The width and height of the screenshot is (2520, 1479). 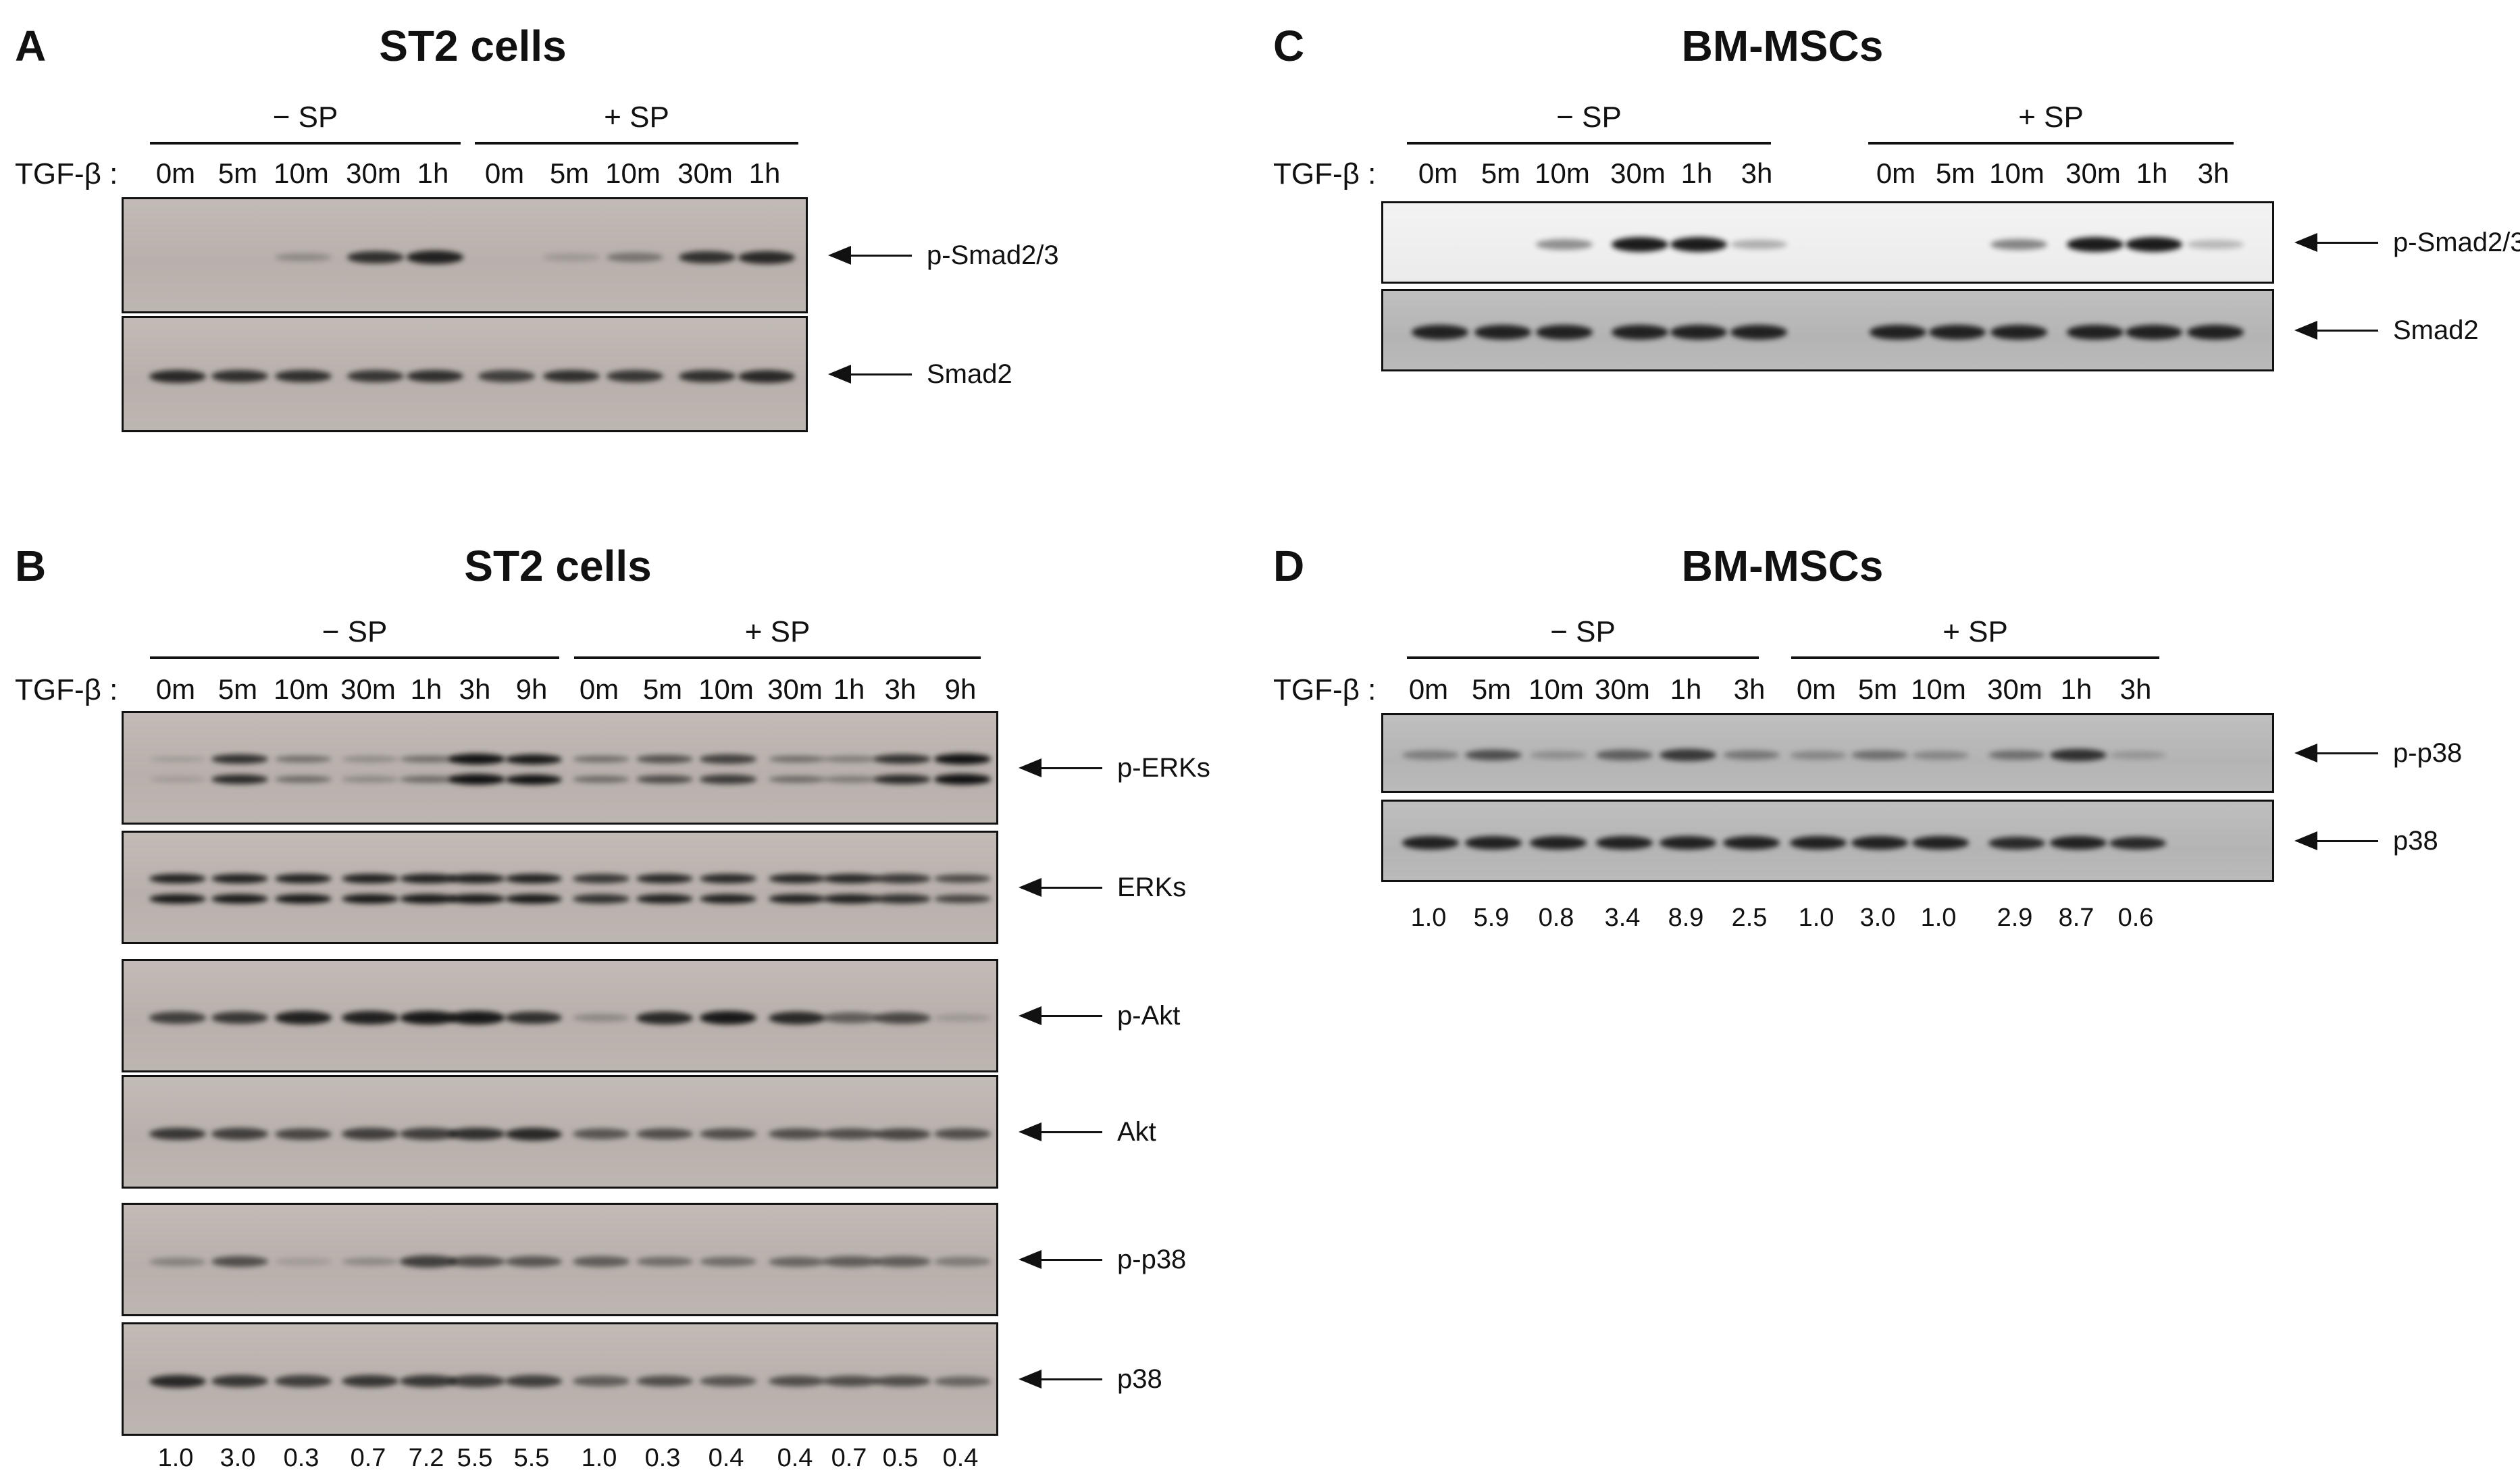 What do you see at coordinates (1152, 887) in the screenshot?
I see `blot-label: ERKs` at bounding box center [1152, 887].